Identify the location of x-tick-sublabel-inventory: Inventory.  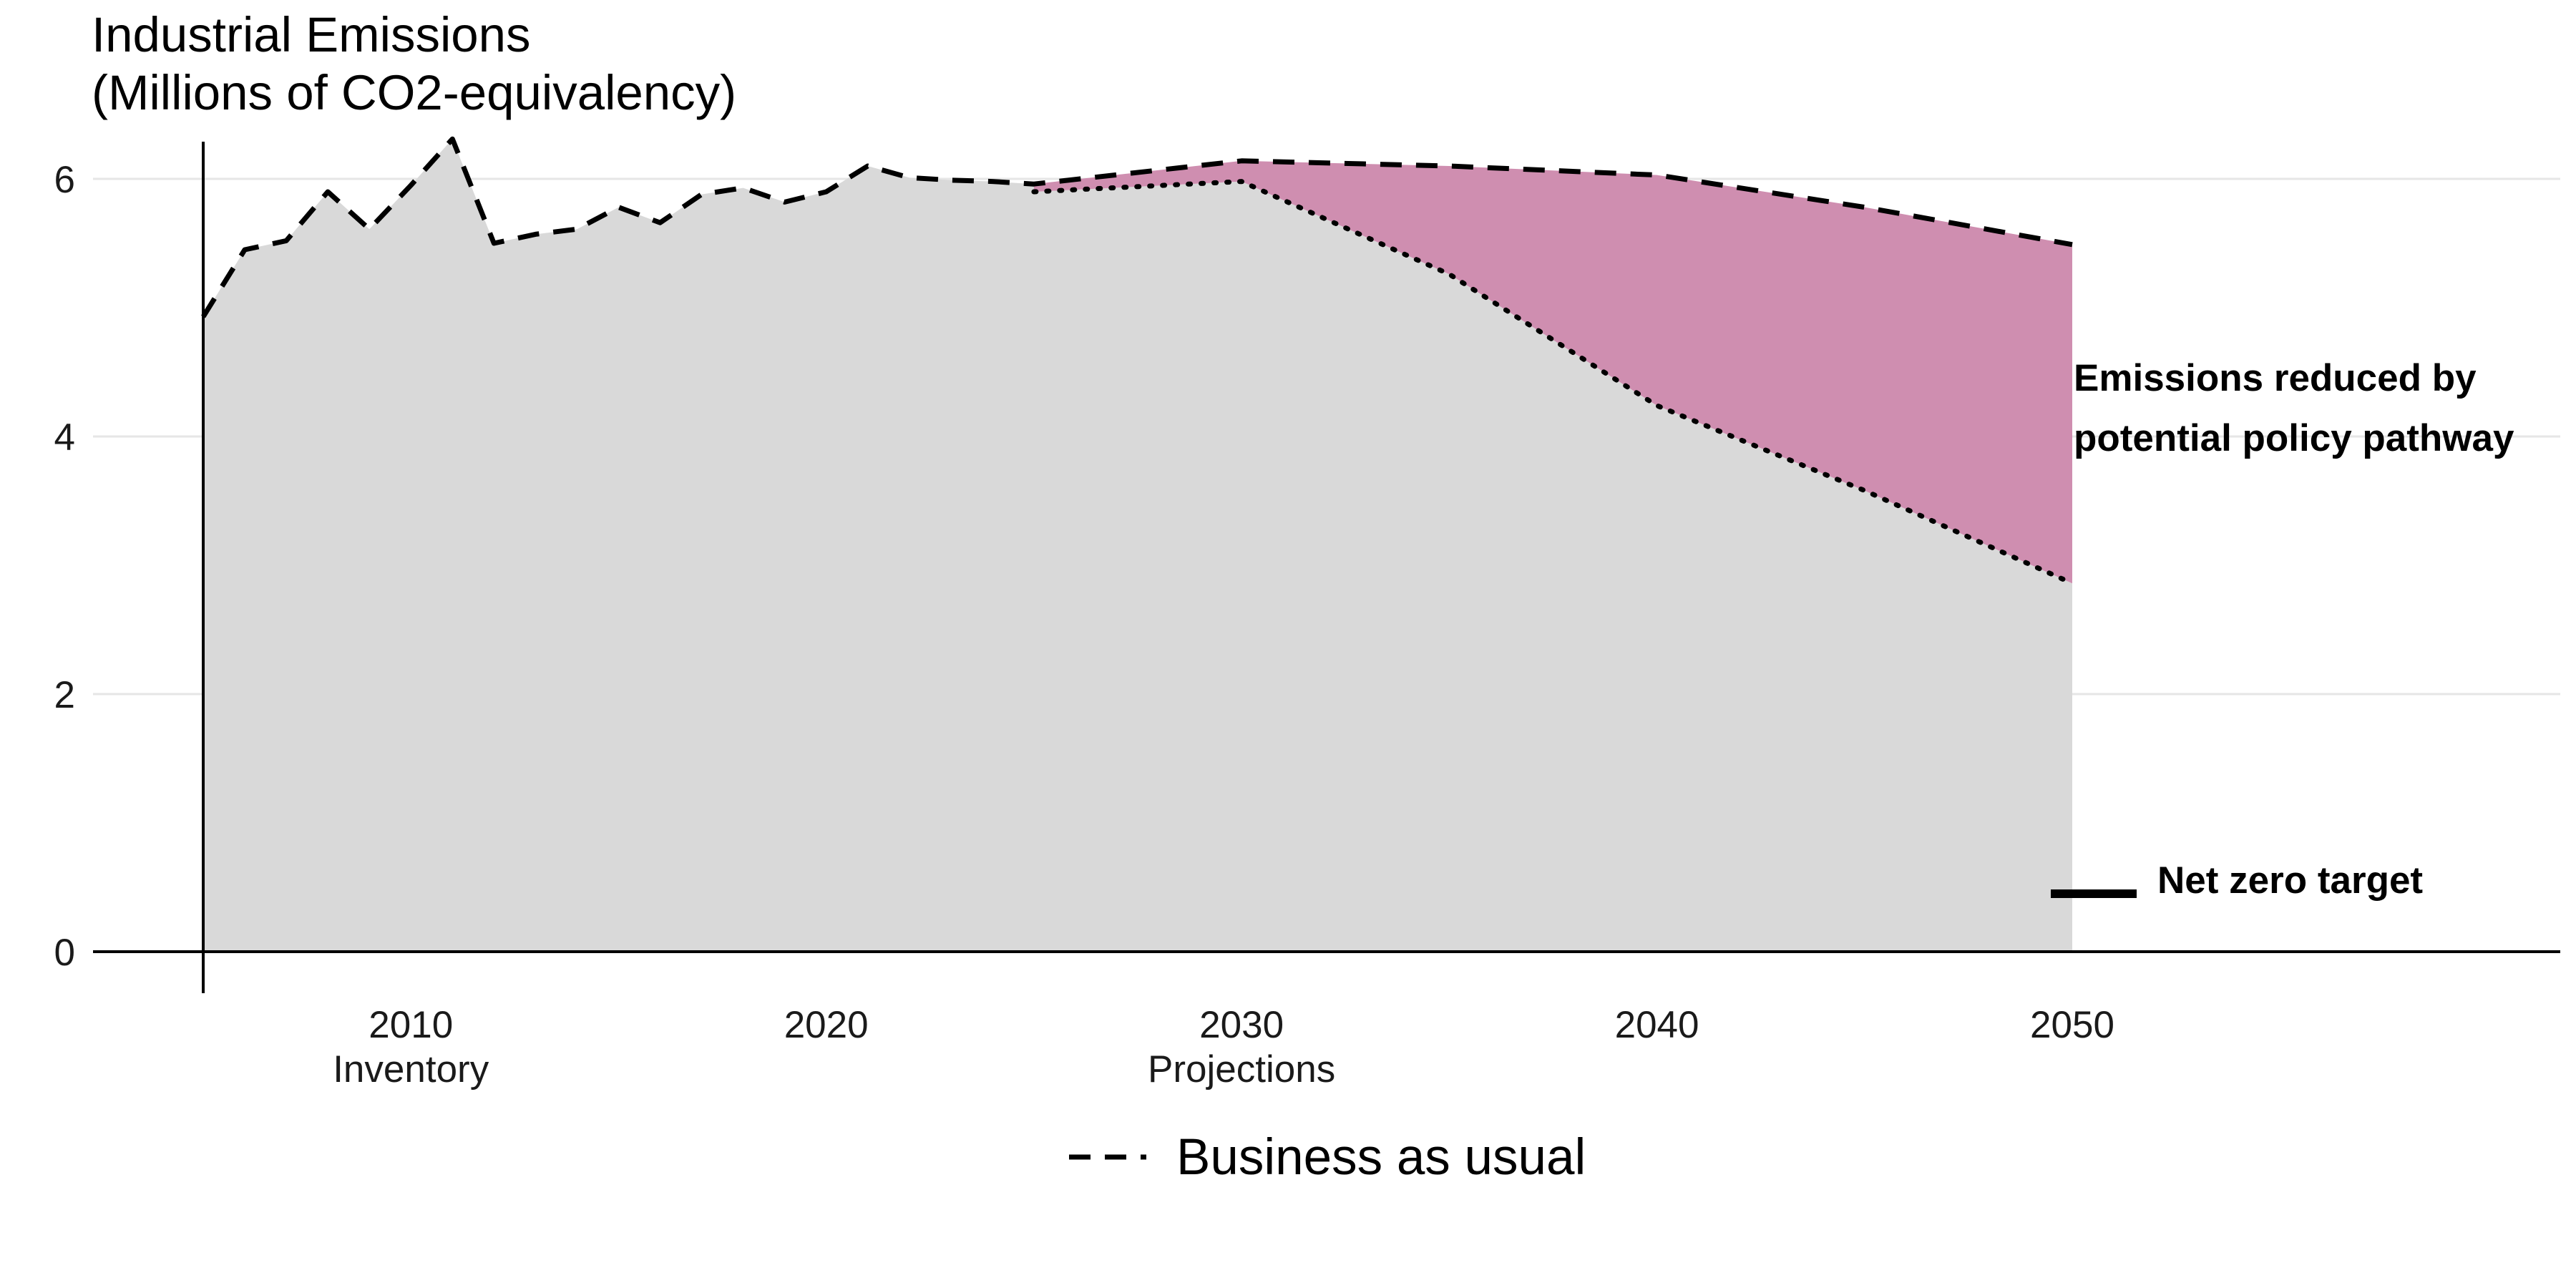
(411, 1069).